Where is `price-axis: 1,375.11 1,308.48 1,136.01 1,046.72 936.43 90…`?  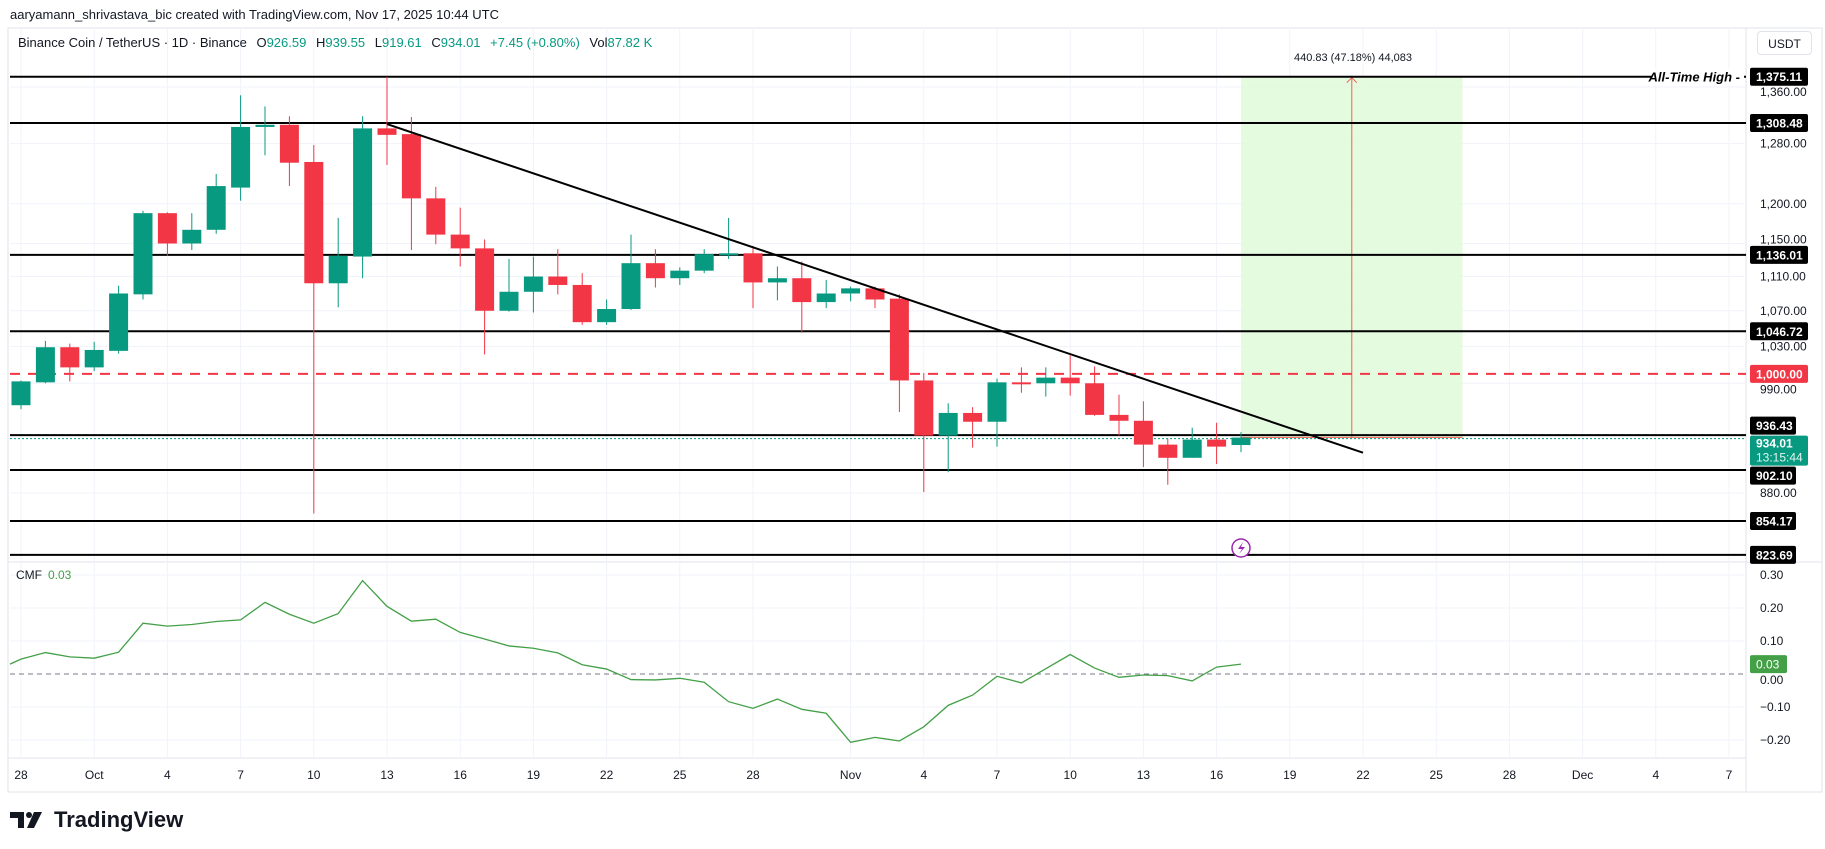
price-axis: 1,375.11 1,308.48 1,136.01 1,046.72 936.43 90… is located at coordinates (1779, 407).